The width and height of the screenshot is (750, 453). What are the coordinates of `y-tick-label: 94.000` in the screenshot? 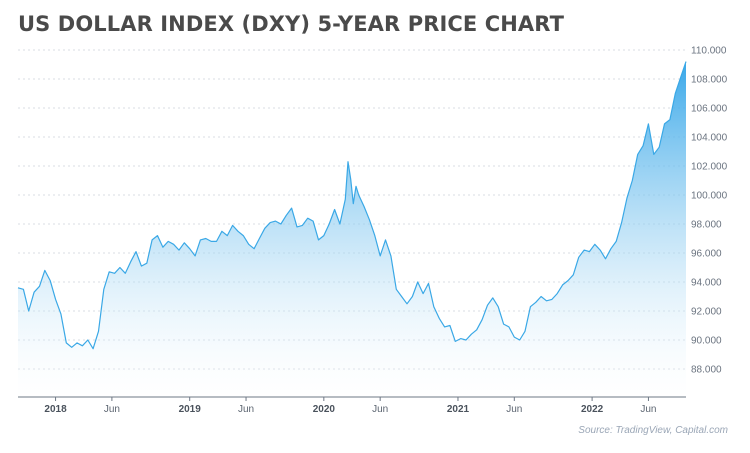 It's located at (706, 283).